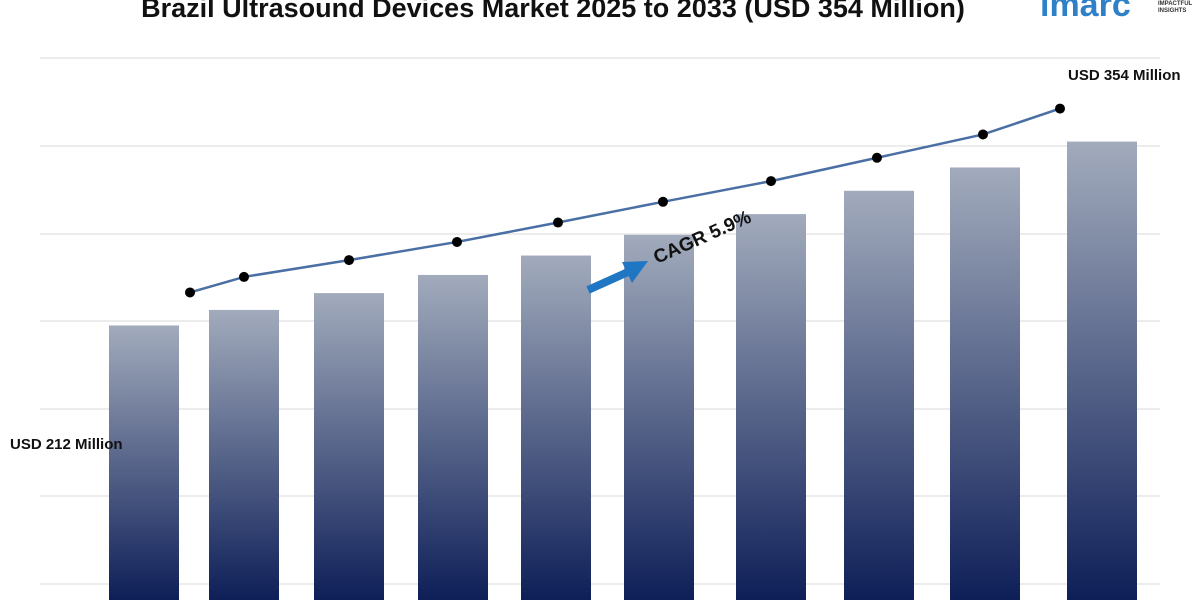  Describe the element at coordinates (1085, 12) in the screenshot. I see `logo-wordmark: imarc` at that location.